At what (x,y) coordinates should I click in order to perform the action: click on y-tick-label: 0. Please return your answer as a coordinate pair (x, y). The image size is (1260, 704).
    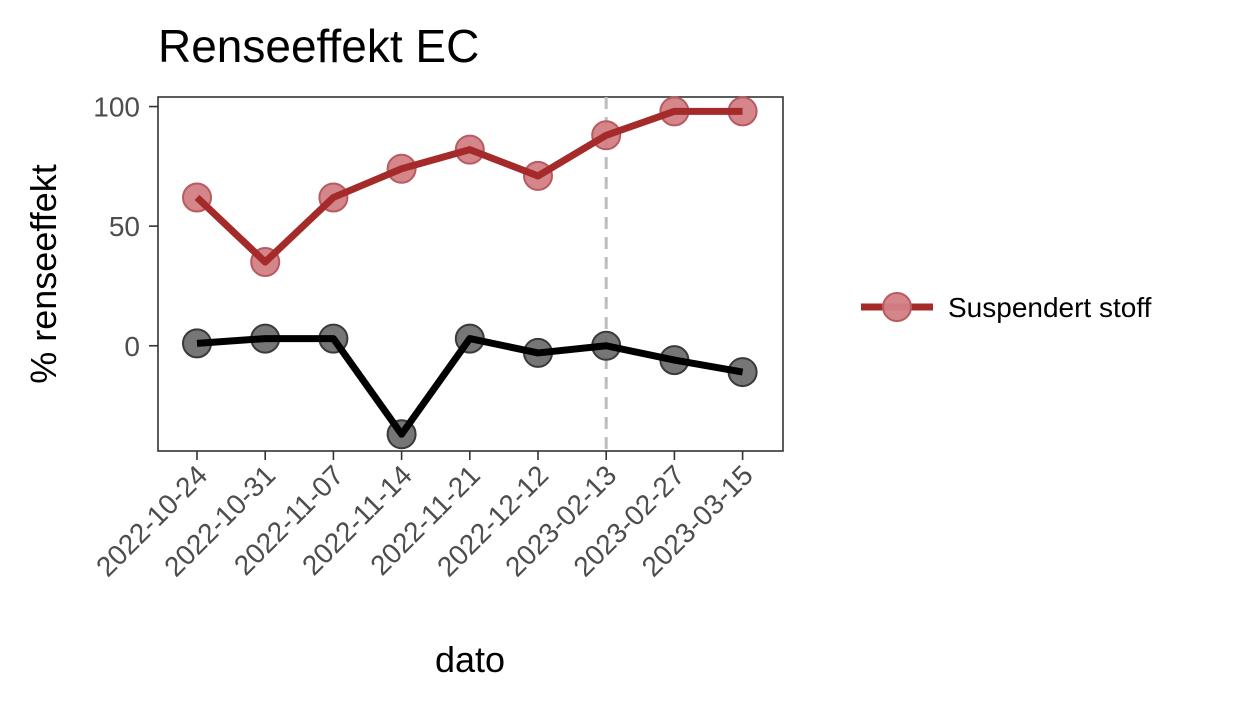
    Looking at the image, I should click on (132, 346).